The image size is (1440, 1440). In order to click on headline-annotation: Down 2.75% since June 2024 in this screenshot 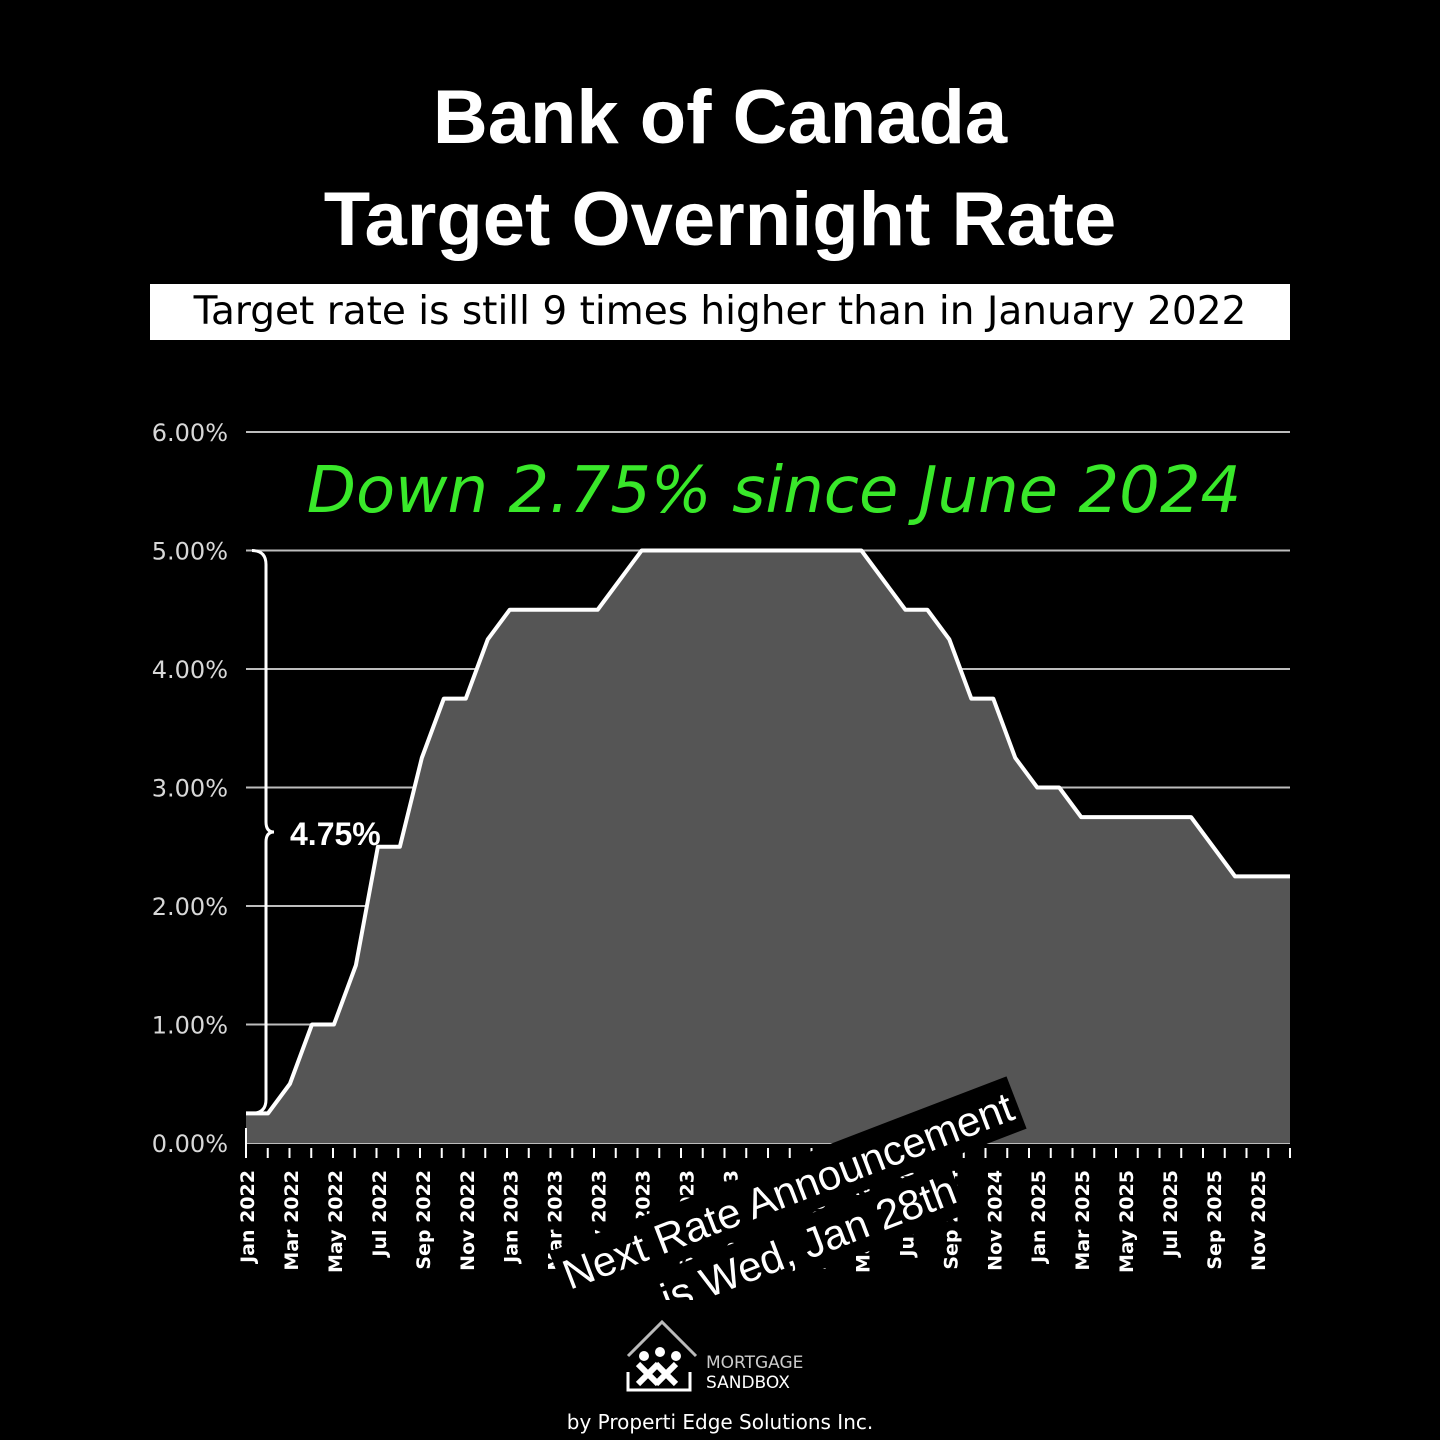, I will do `click(774, 491)`.